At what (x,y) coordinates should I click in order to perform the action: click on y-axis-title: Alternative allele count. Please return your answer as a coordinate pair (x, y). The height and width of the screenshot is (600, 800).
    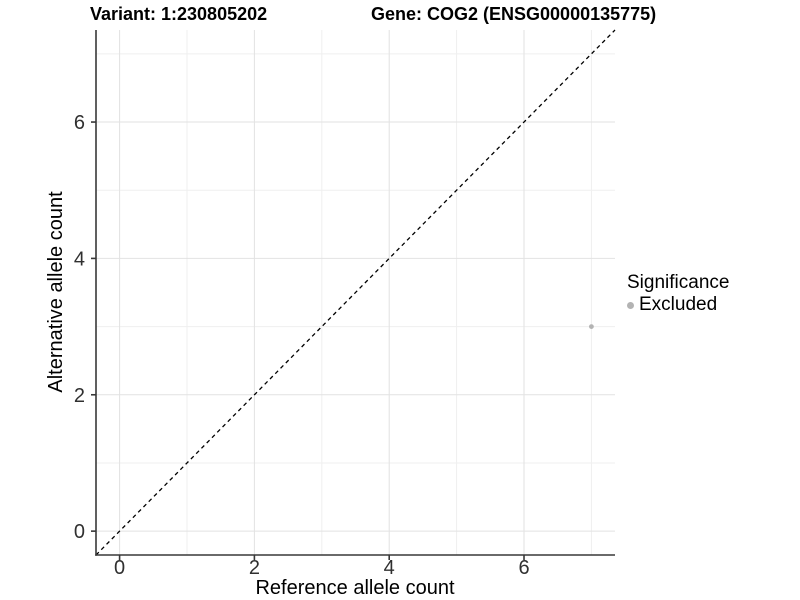
    Looking at the image, I should click on (56, 292).